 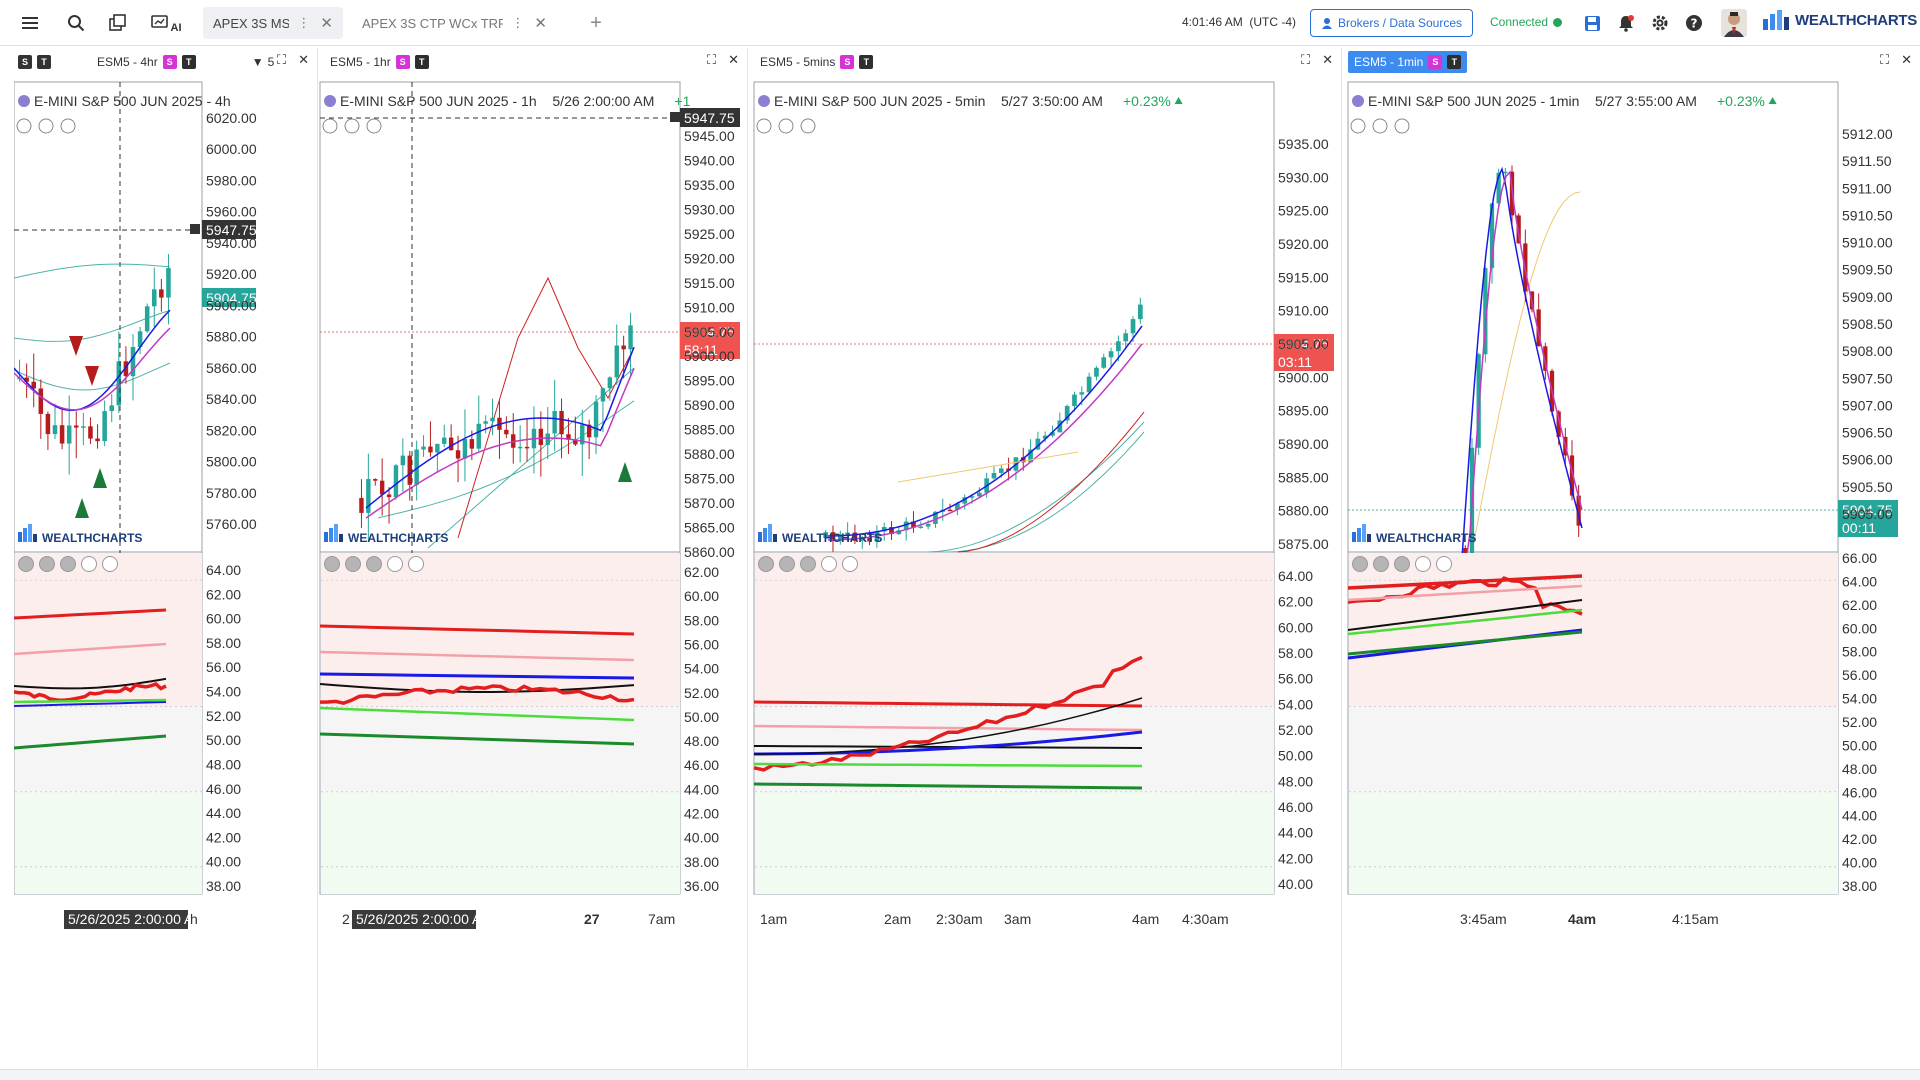 What do you see at coordinates (1859, 558) in the screenshot?
I see `ind-tick: 66.00` at bounding box center [1859, 558].